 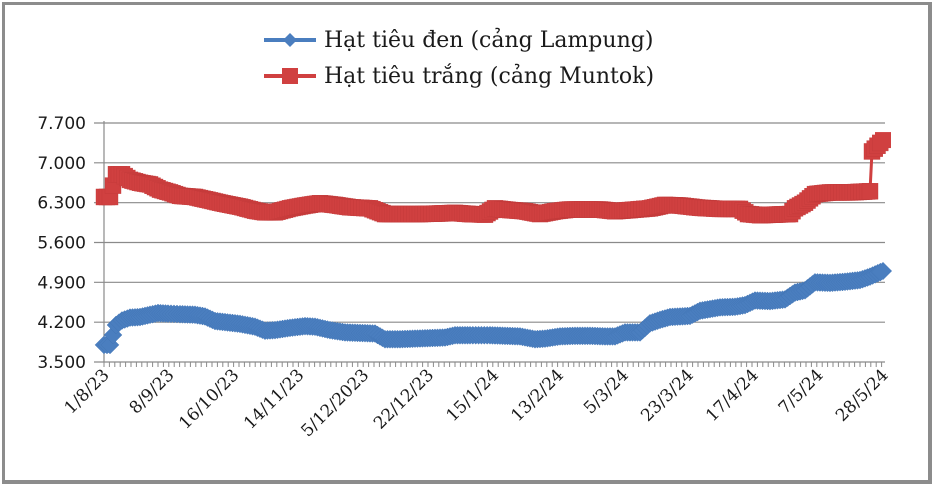 I want to click on x-tick-label: 7/5/24, so click(x=801, y=391).